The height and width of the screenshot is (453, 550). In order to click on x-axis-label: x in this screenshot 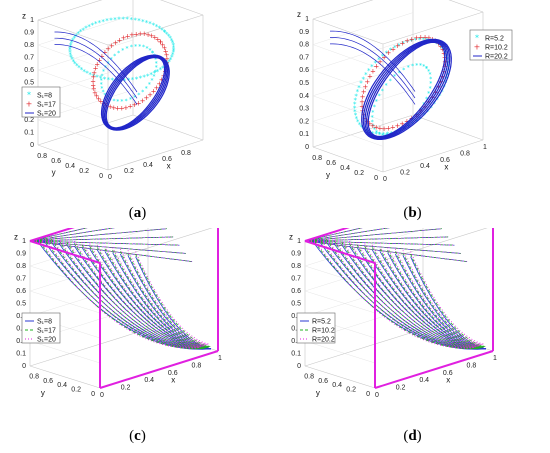, I will do `click(446, 166)`.